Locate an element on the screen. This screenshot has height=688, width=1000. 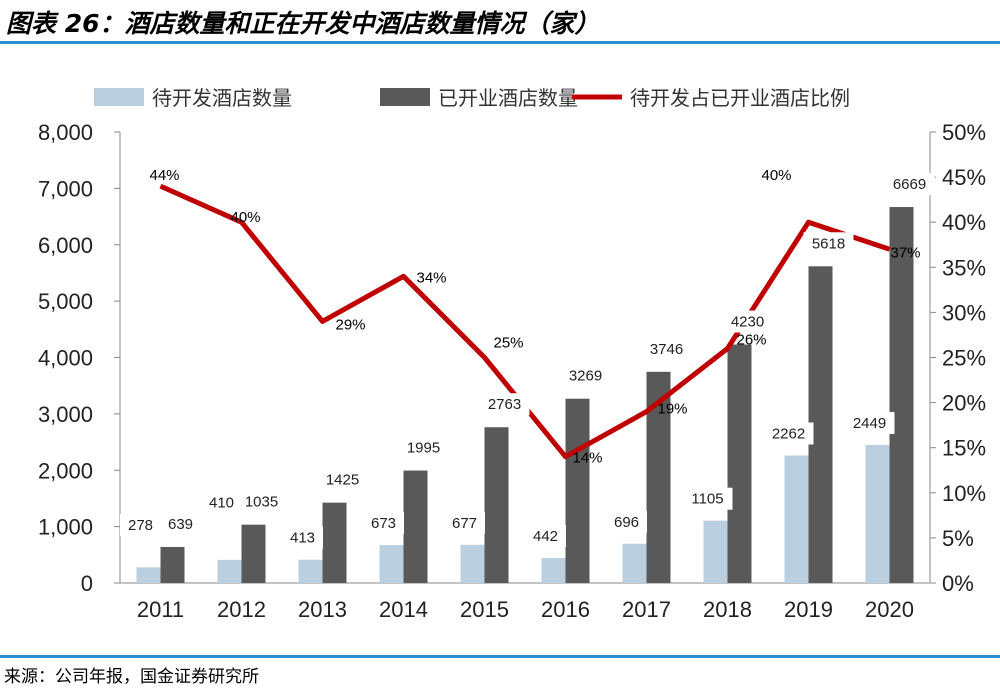
right-tick-label: 15% is located at coordinates (964, 448).